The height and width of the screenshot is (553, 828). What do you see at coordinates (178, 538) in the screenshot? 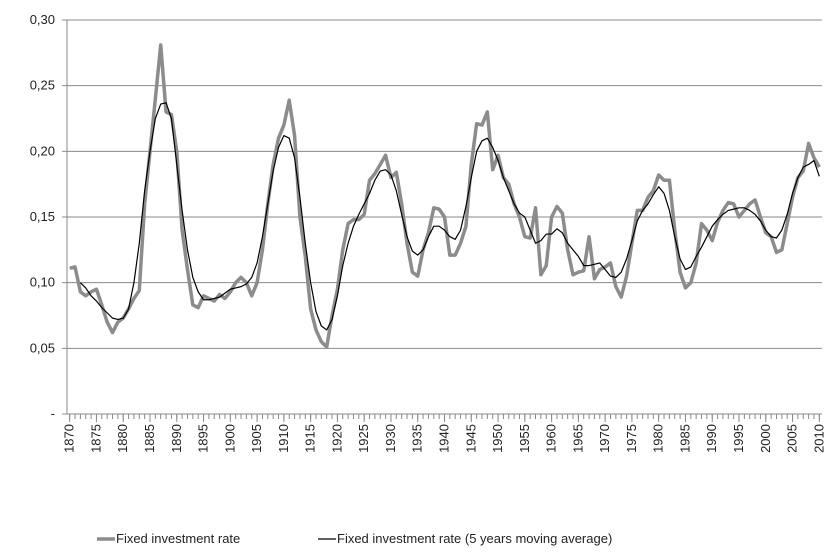
I see `legend-label: Fixed investment rate` at bounding box center [178, 538].